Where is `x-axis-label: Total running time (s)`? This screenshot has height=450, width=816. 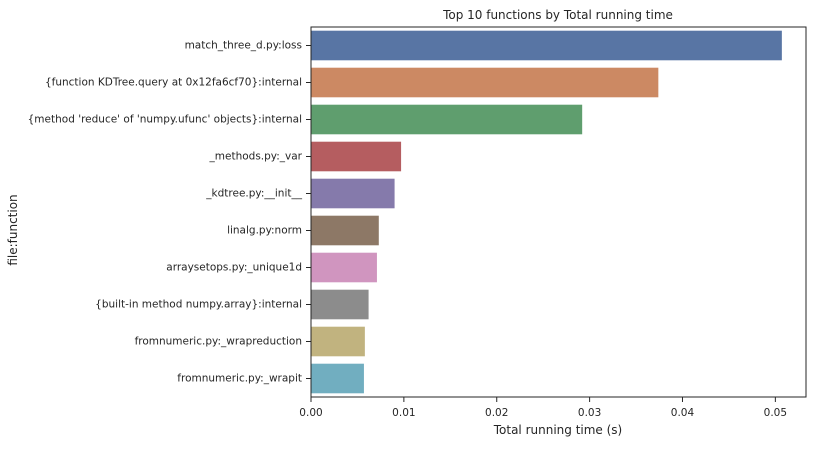 x-axis-label: Total running time (s) is located at coordinates (558, 430).